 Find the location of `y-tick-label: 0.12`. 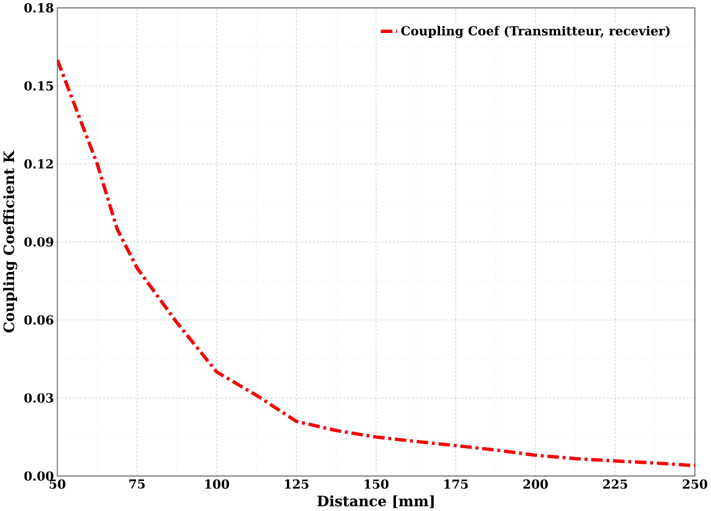

y-tick-label: 0.12 is located at coordinates (38, 163).